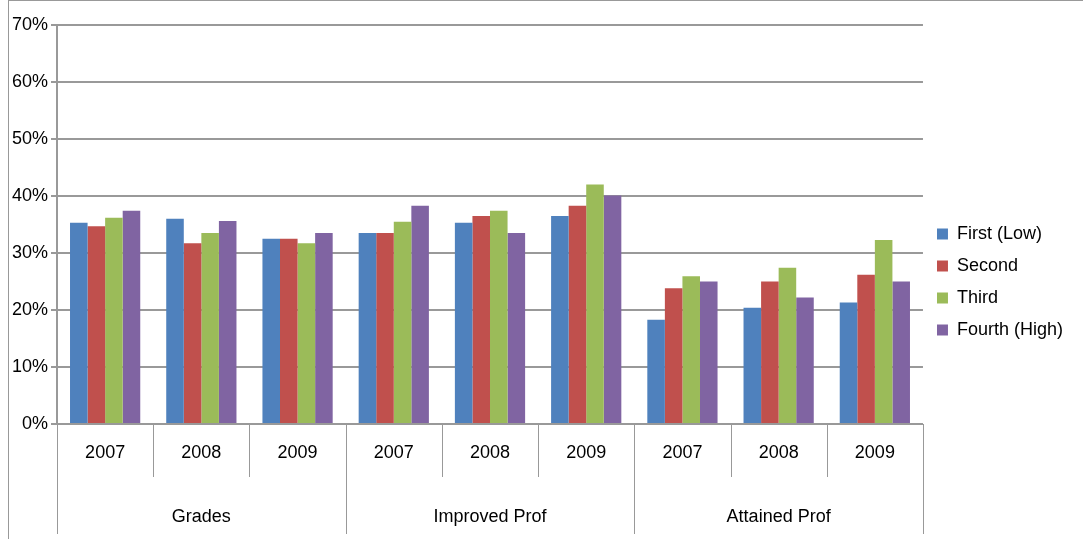 The width and height of the screenshot is (1083, 539). What do you see at coordinates (30, 308) in the screenshot?
I see `y-tick-label: 20%` at bounding box center [30, 308].